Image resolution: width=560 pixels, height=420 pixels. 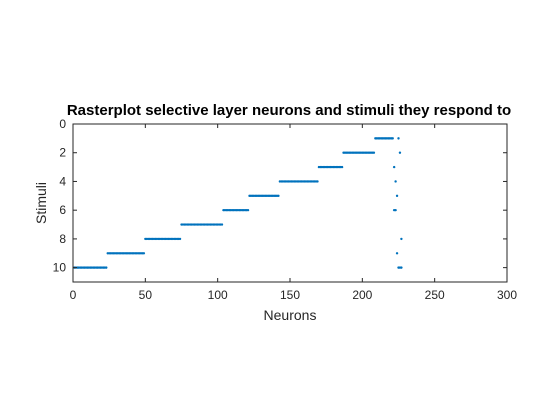 What do you see at coordinates (73, 295) in the screenshot?
I see `x-tick-label: 0` at bounding box center [73, 295].